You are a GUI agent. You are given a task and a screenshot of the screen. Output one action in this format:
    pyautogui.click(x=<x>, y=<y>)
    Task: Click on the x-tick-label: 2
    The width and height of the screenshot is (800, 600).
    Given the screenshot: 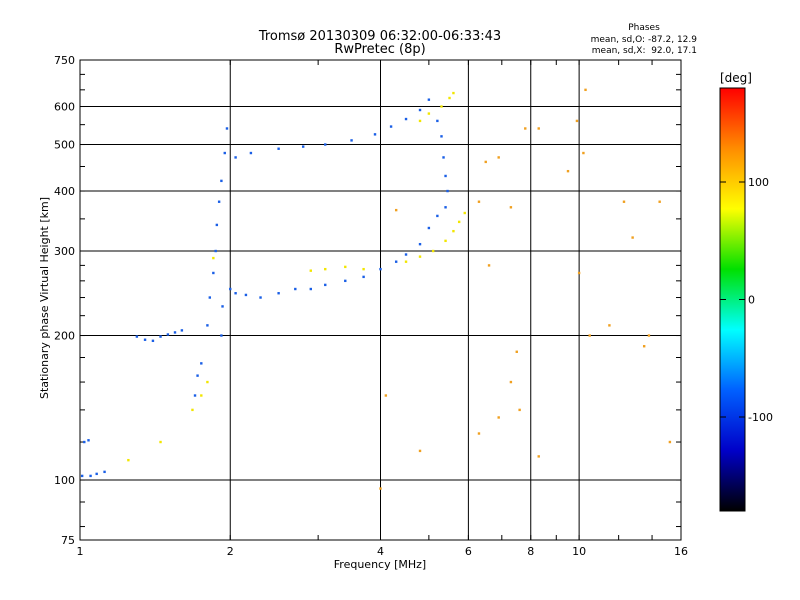 What is the action you would take?
    pyautogui.click(x=230, y=551)
    